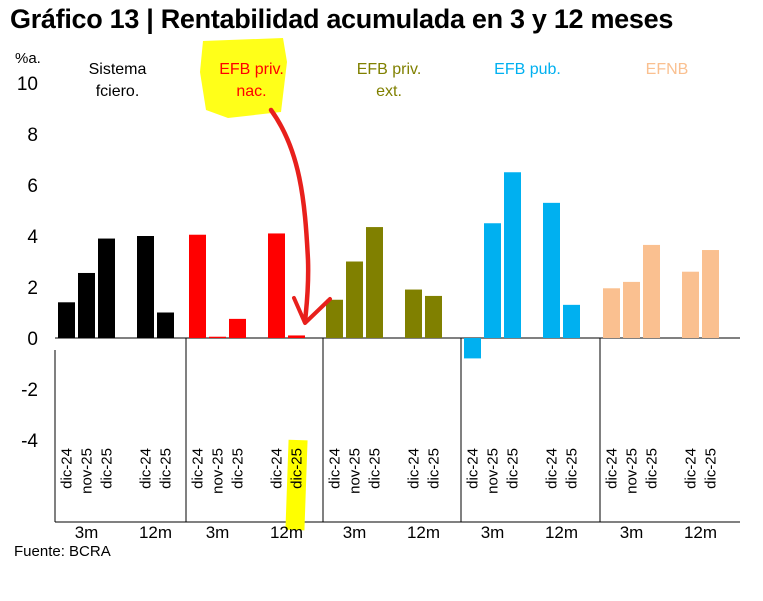  Describe the element at coordinates (118, 69) in the screenshot. I see `series-label: Sistema` at that location.